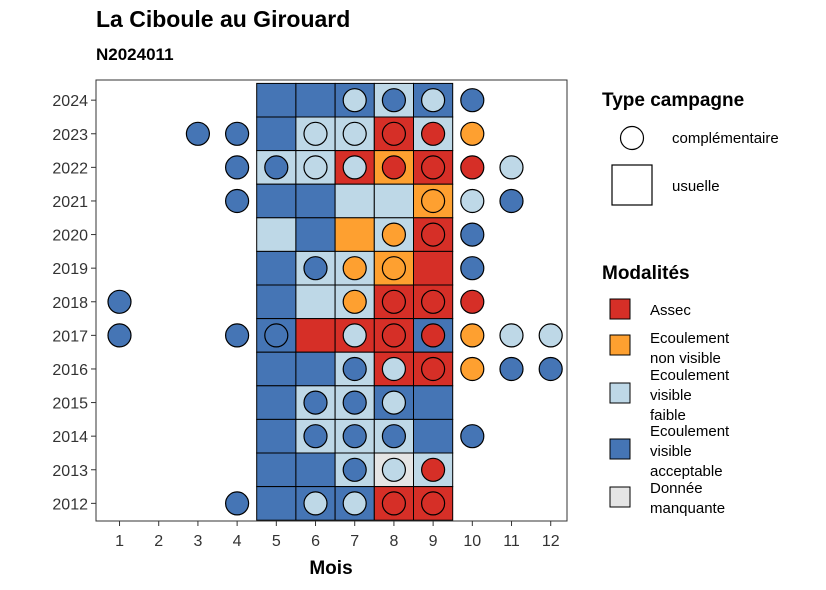 The height and width of the screenshot is (590, 826). Describe the element at coordinates (686, 471) in the screenshot. I see `legend-label-V: acceptable` at that location.